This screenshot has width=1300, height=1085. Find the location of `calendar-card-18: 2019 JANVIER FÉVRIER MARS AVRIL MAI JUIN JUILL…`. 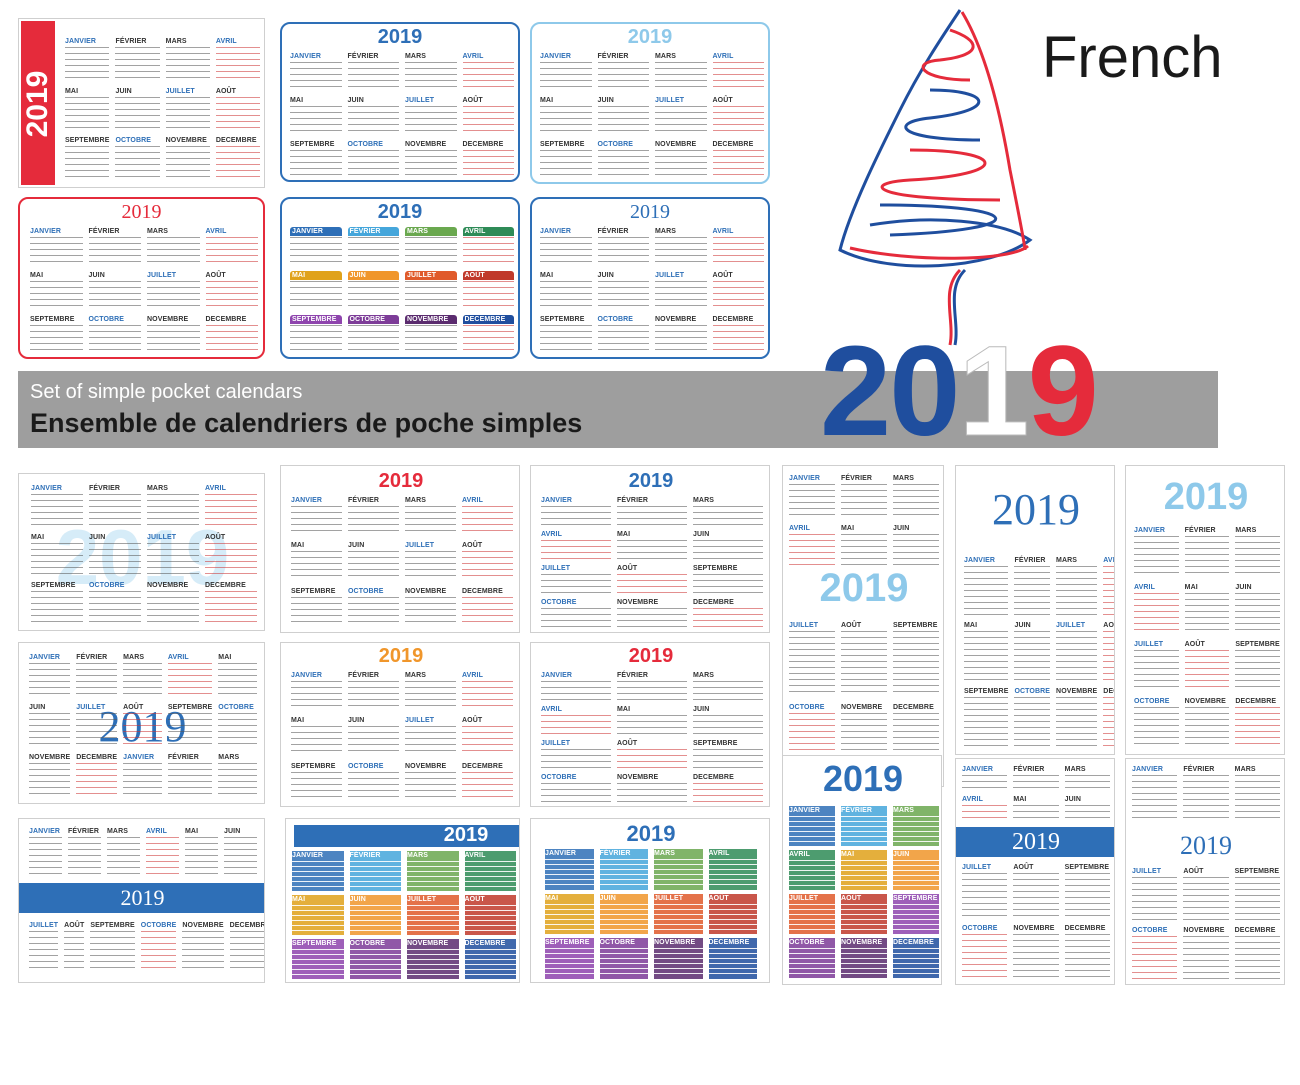

calendar-card-18: 2019 JANVIER FÉVRIER MARS AVRIL MAI JUIN JUILL… is located at coordinates (650, 900).